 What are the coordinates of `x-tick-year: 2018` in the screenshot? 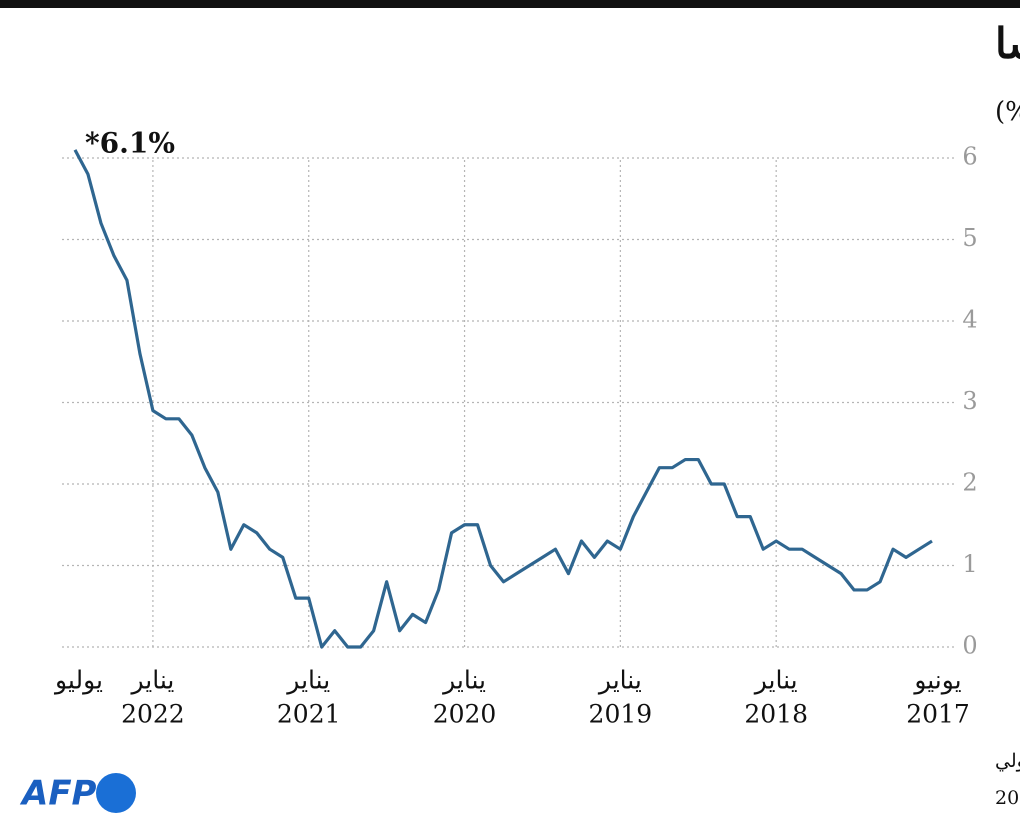 It's located at (776, 714).